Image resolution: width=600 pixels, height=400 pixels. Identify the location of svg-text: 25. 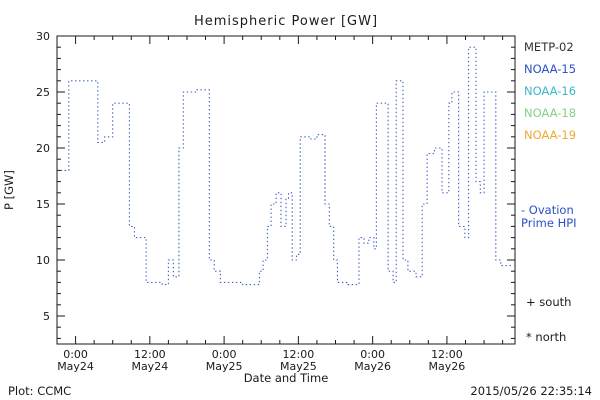
(43, 92).